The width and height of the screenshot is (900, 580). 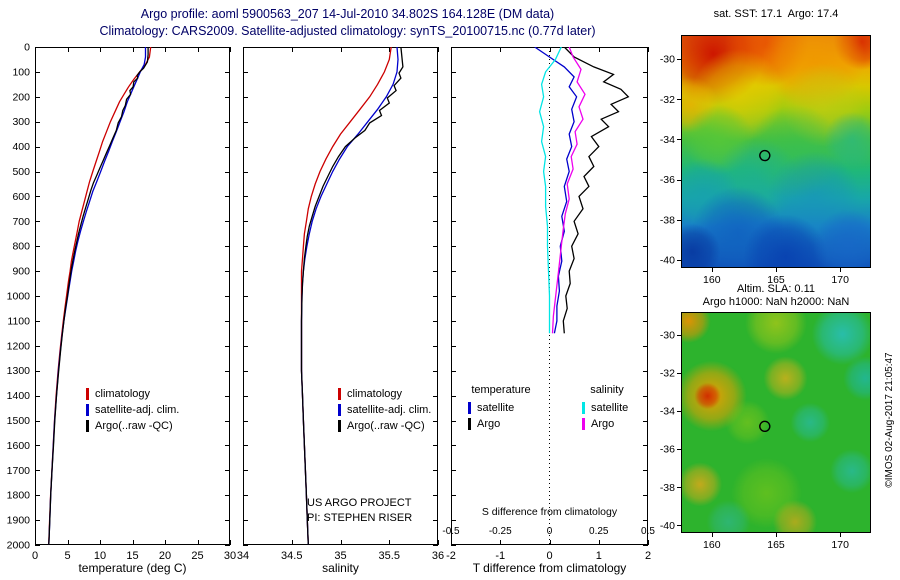 I want to click on depth-tick-label: 1000, so click(x=19, y=297).